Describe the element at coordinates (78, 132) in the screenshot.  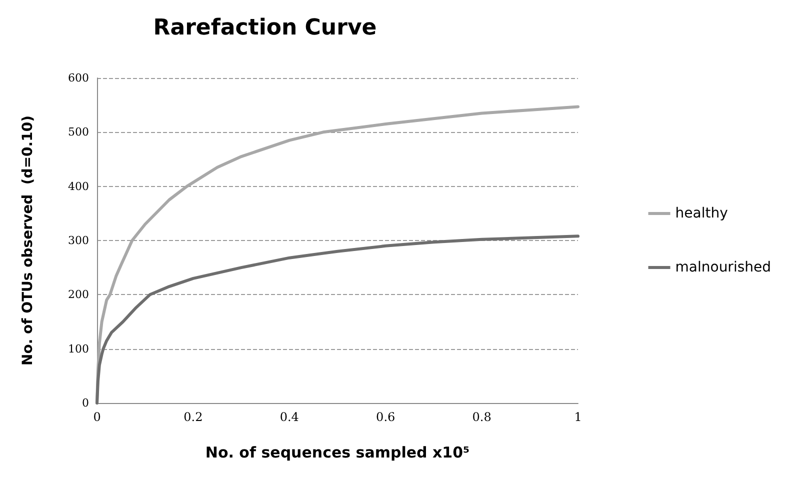
I see `y-tick-label: 500` at that location.